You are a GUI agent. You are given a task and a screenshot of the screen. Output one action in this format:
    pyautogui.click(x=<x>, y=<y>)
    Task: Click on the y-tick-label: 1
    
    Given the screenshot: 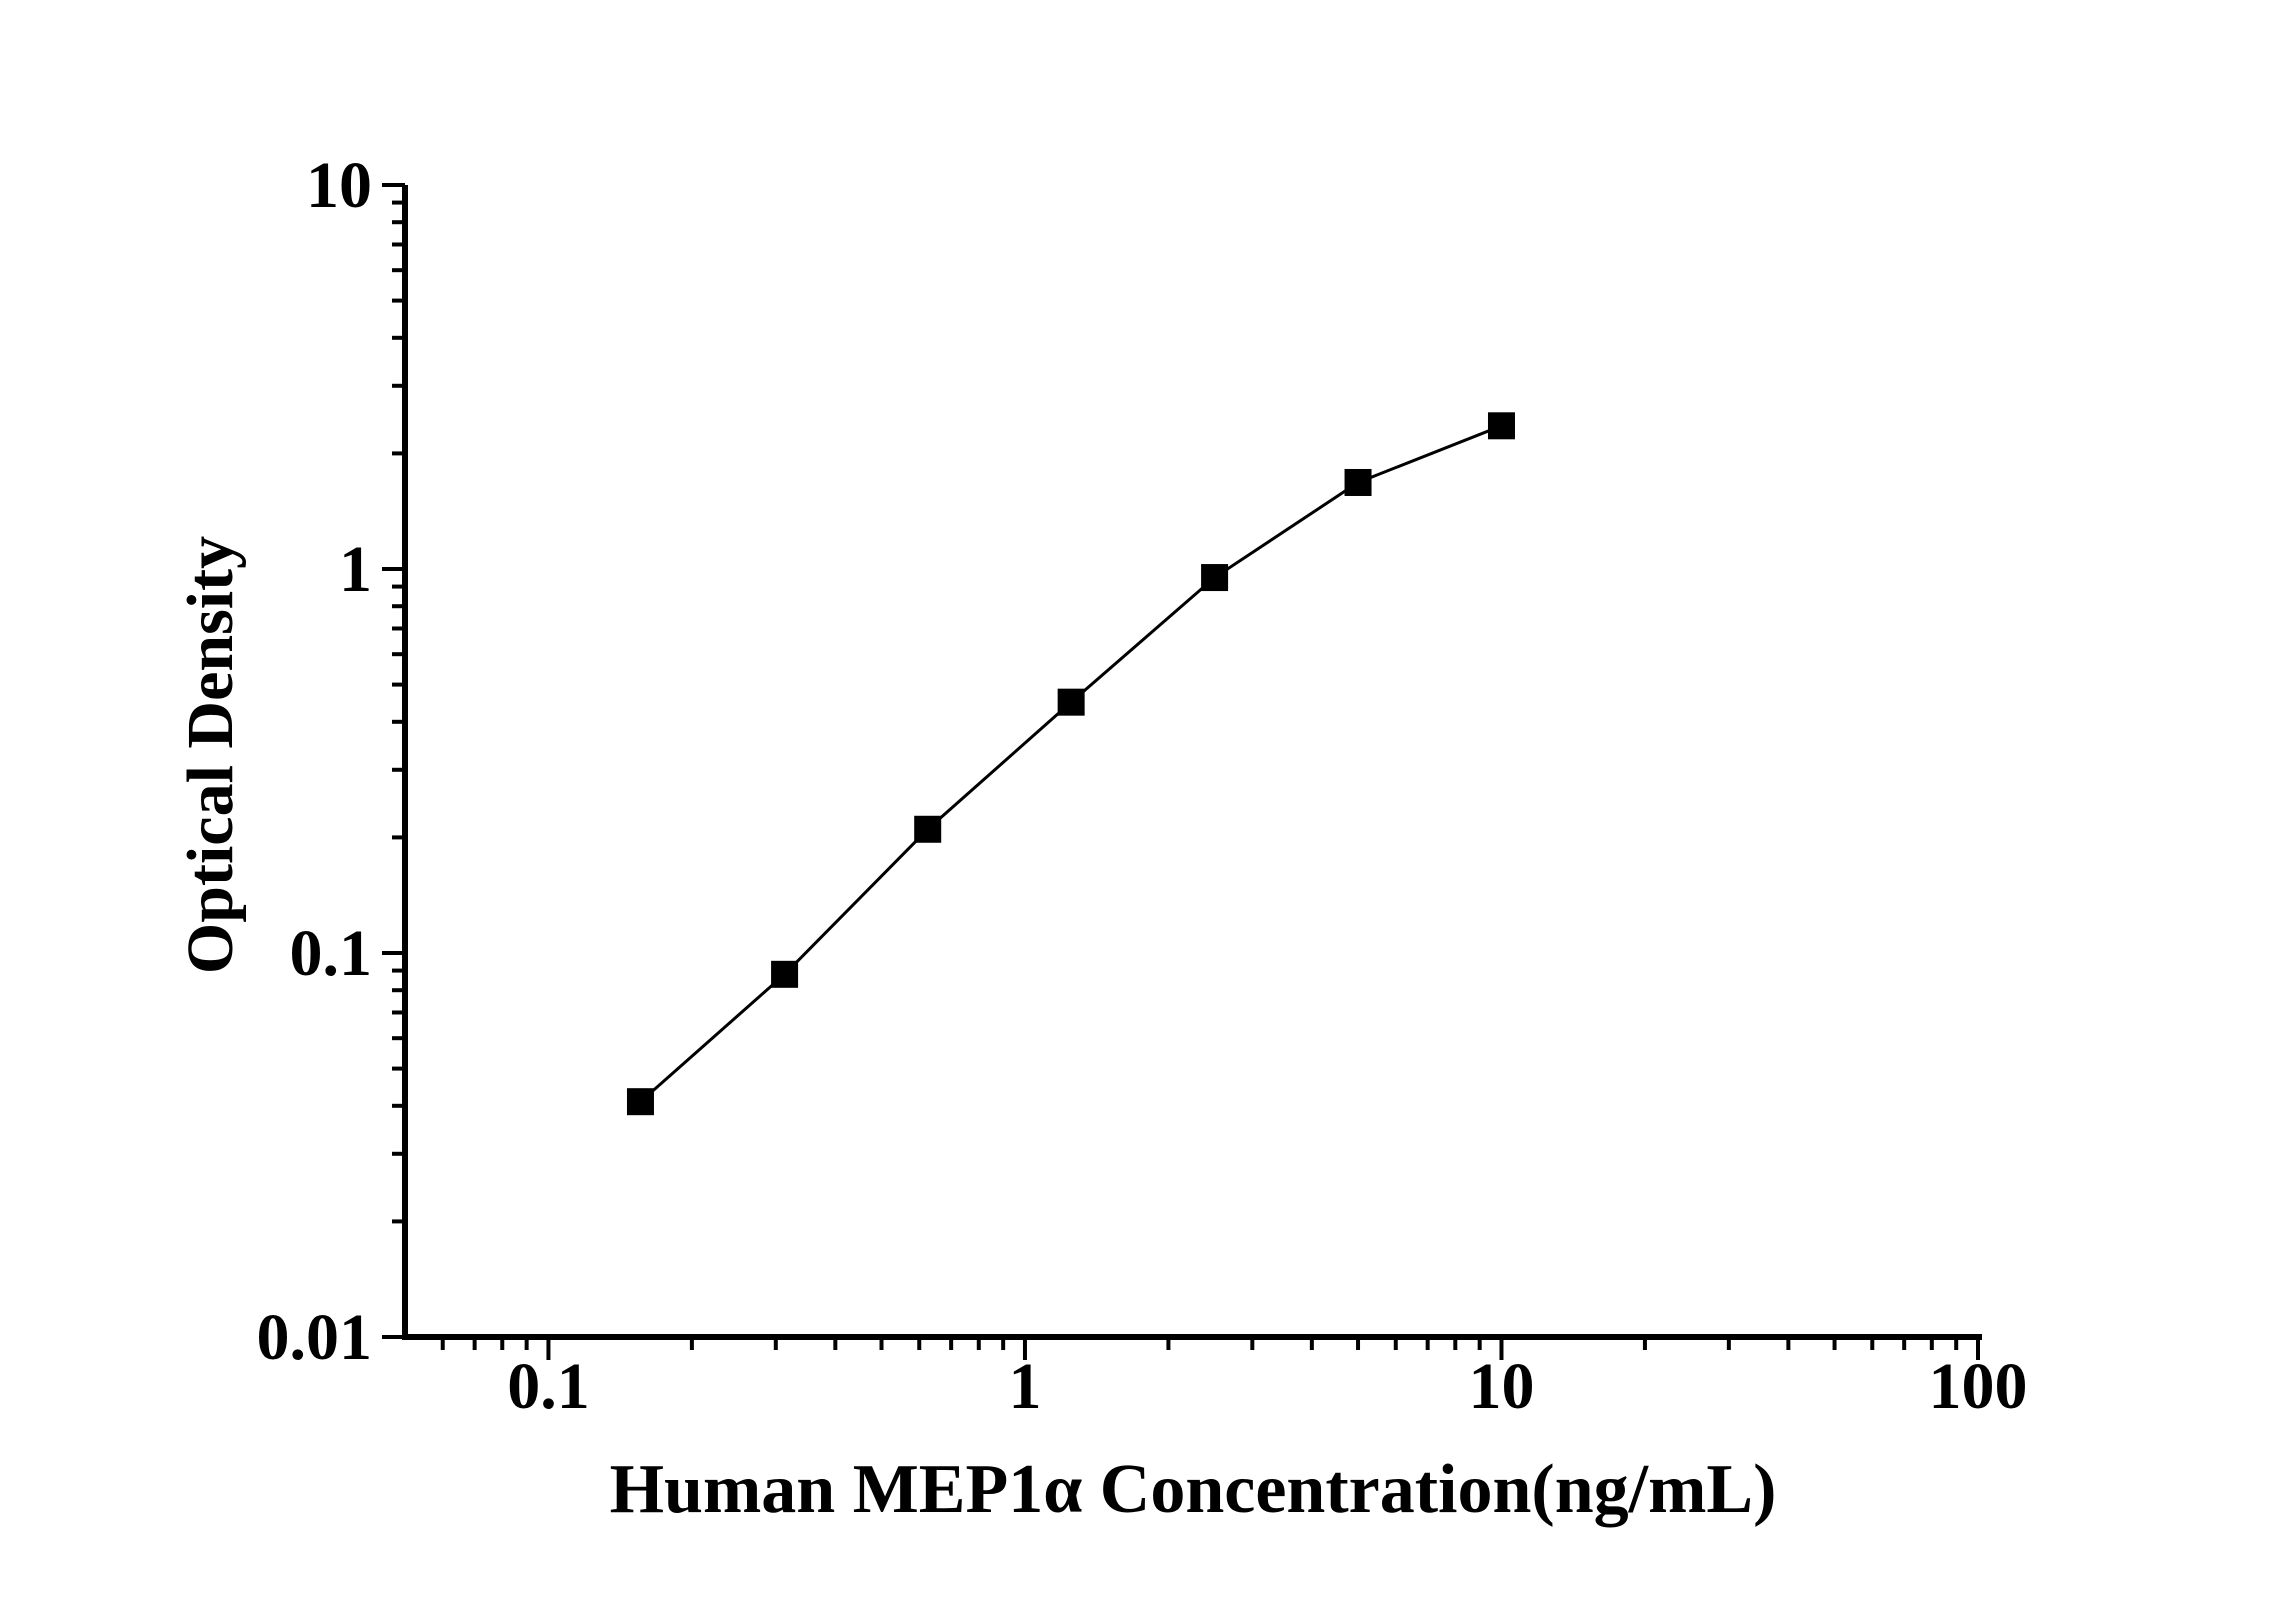 What is the action you would take?
    pyautogui.click(x=355, y=569)
    